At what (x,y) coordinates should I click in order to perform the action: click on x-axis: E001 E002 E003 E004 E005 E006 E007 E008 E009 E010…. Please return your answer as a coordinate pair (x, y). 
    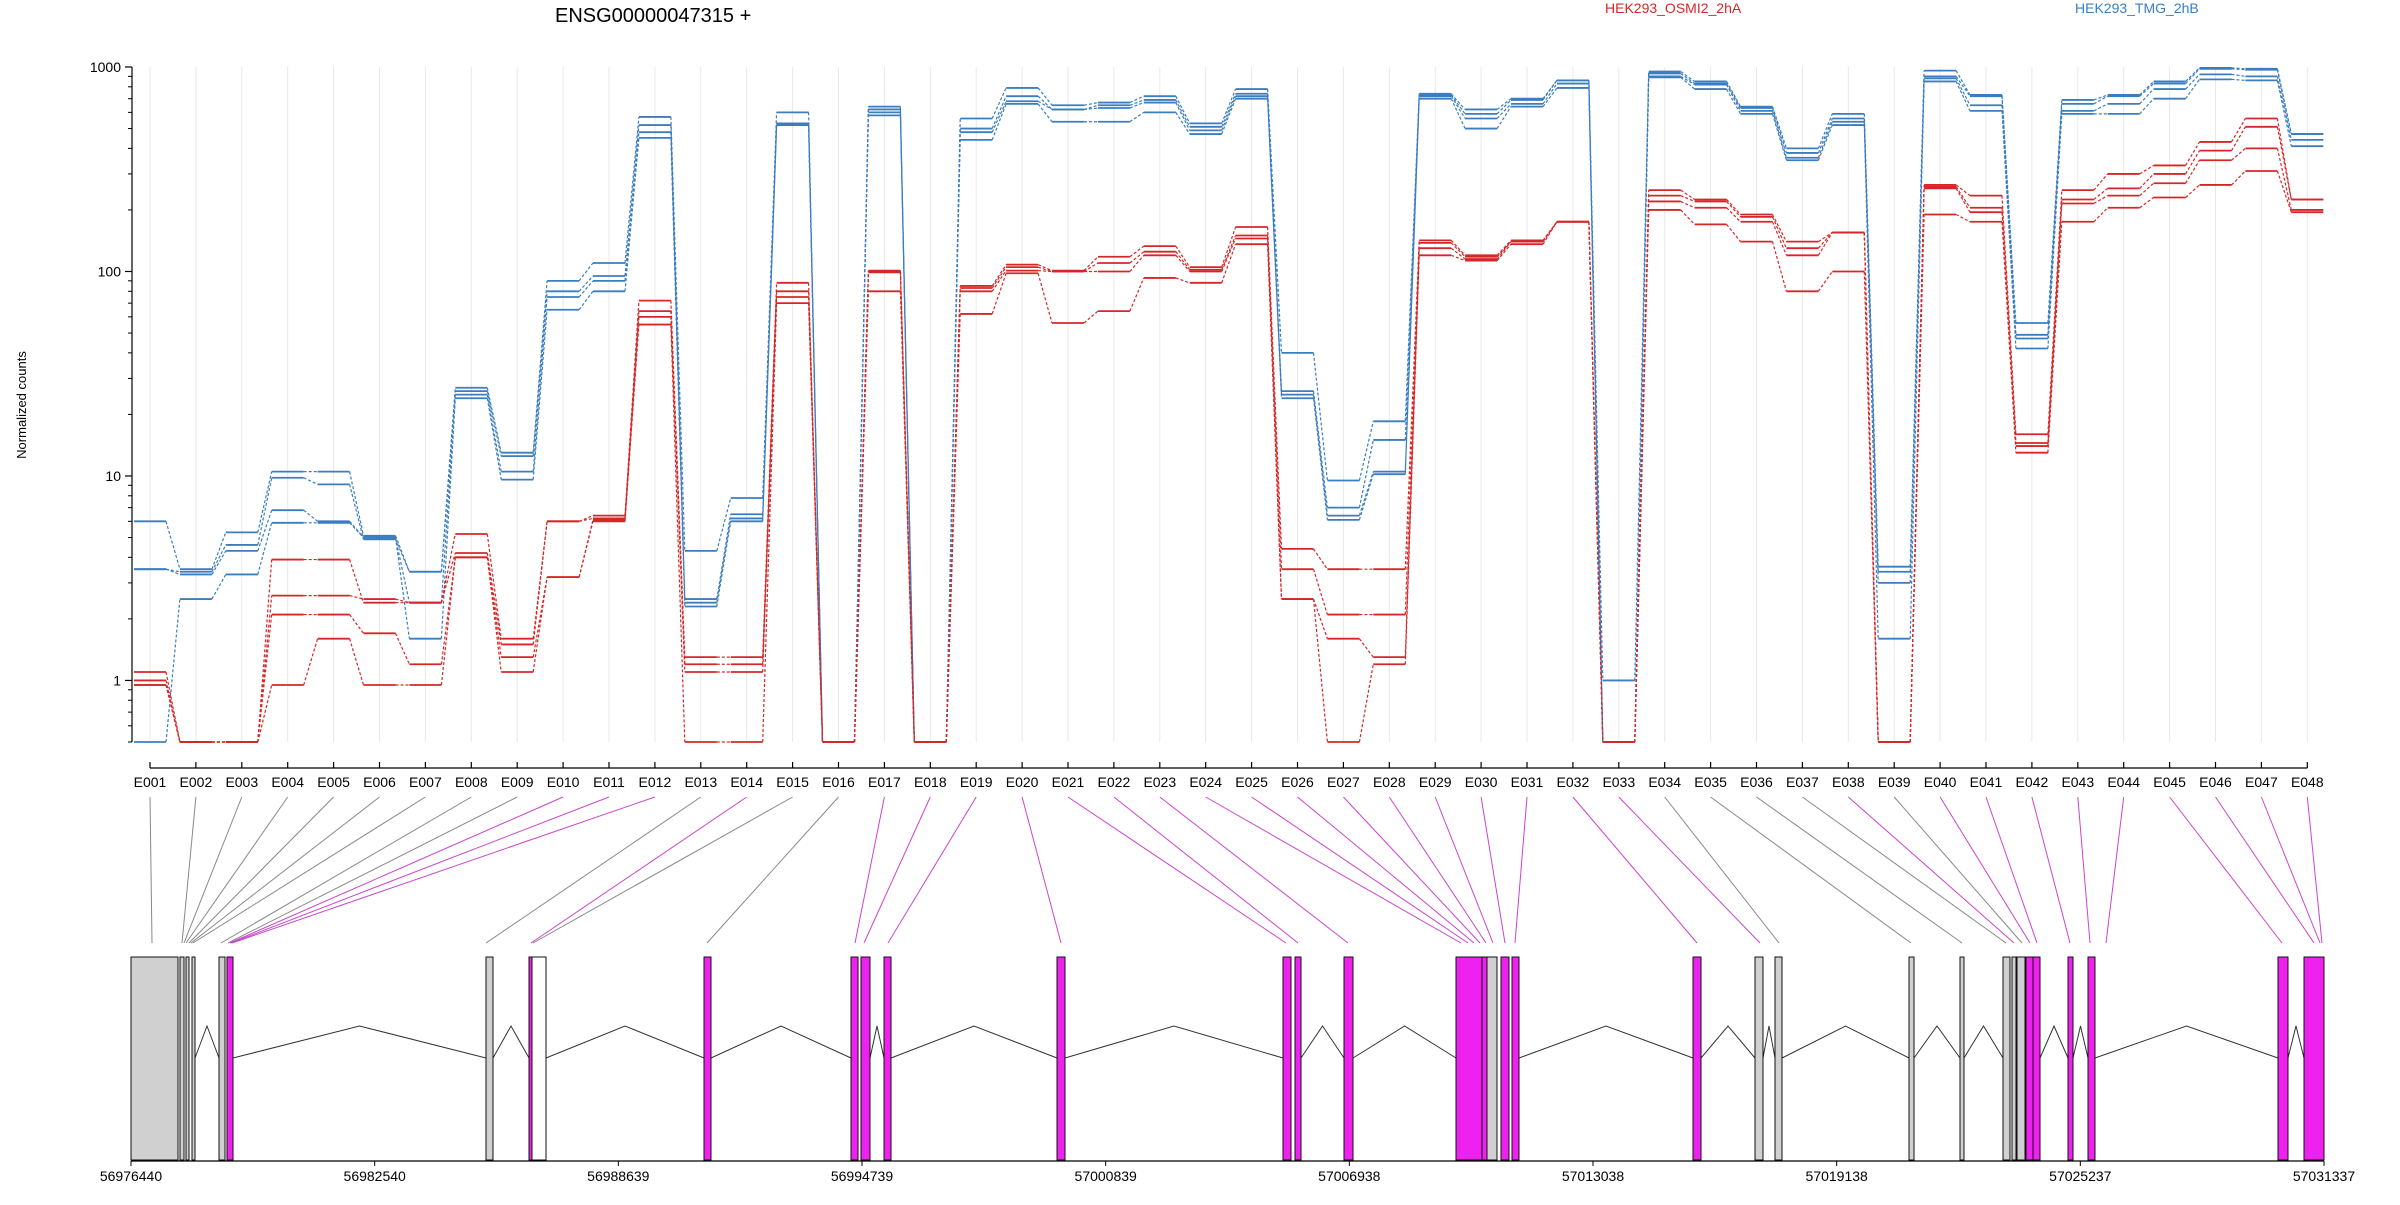
    Looking at the image, I should click on (1229, 776).